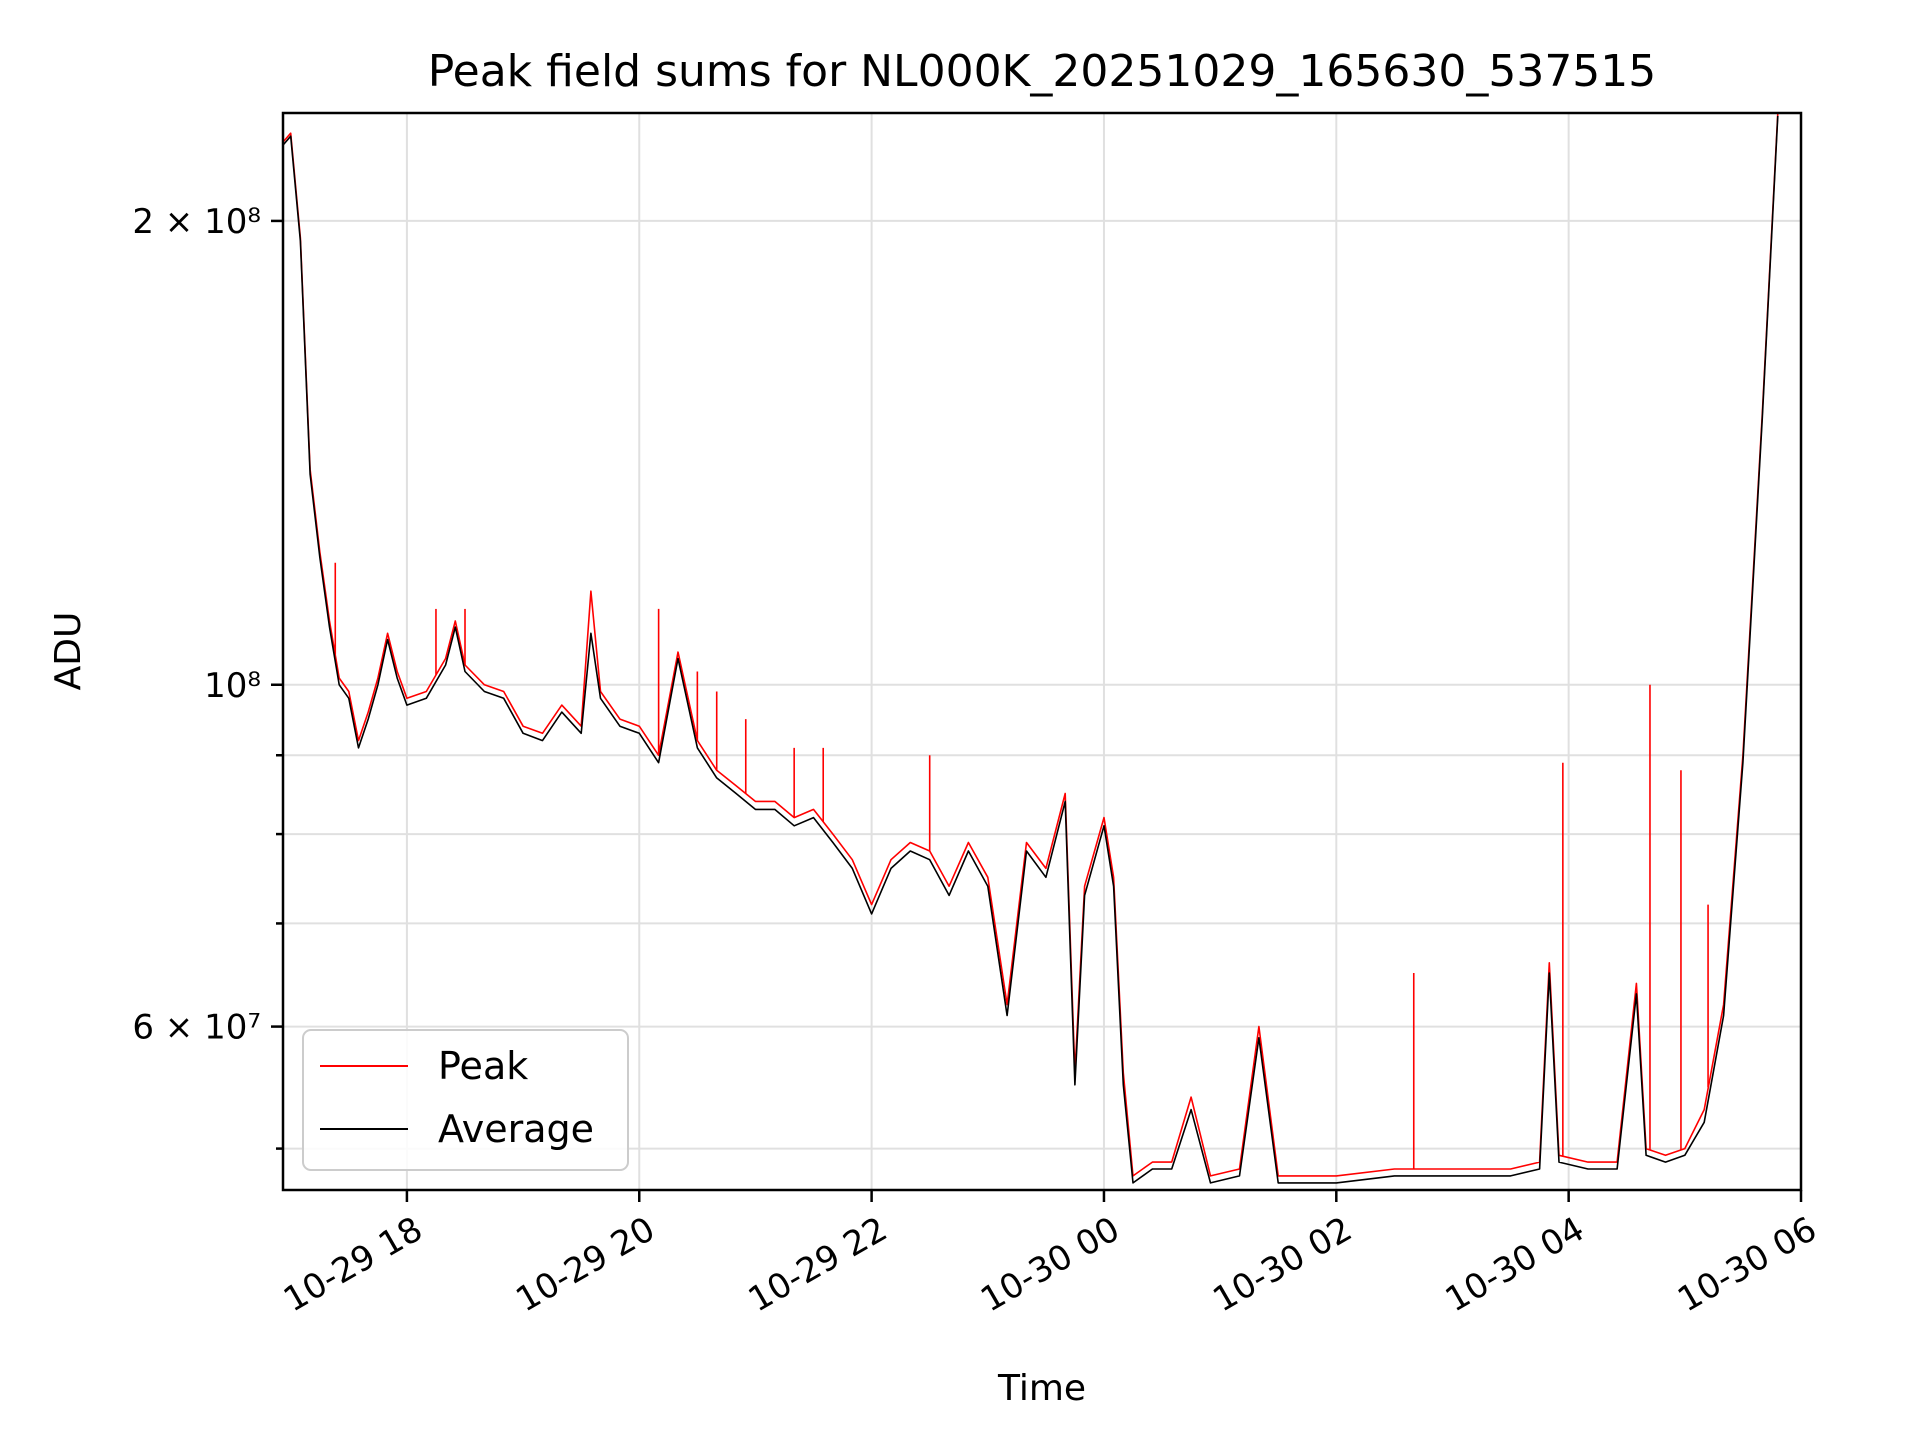 Image resolution: width=1920 pixels, height=1440 pixels. I want to click on x-tick-label: 10-29 20, so click(585, 1264).